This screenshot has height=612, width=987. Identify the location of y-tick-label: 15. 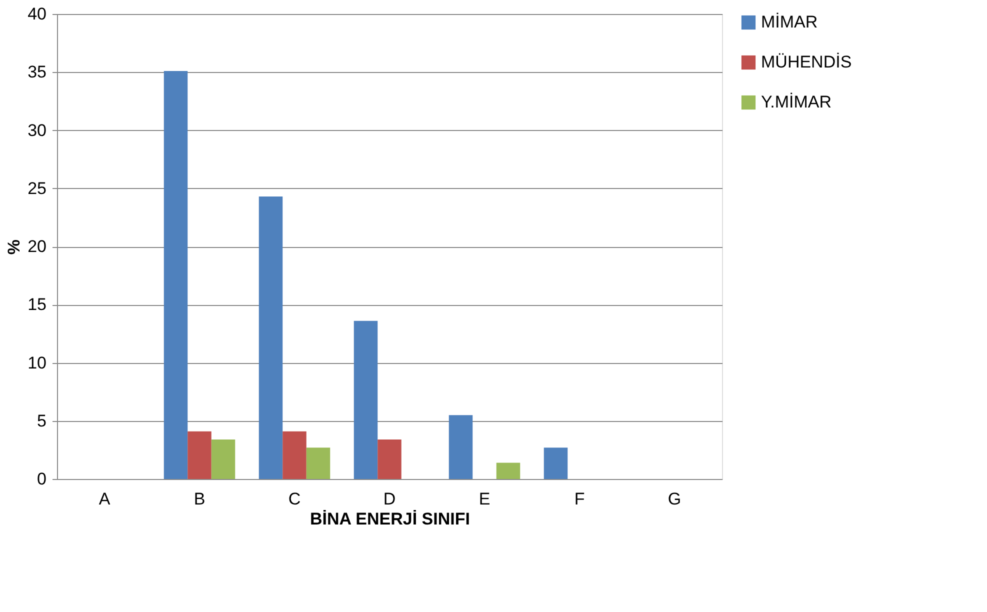
(37, 304).